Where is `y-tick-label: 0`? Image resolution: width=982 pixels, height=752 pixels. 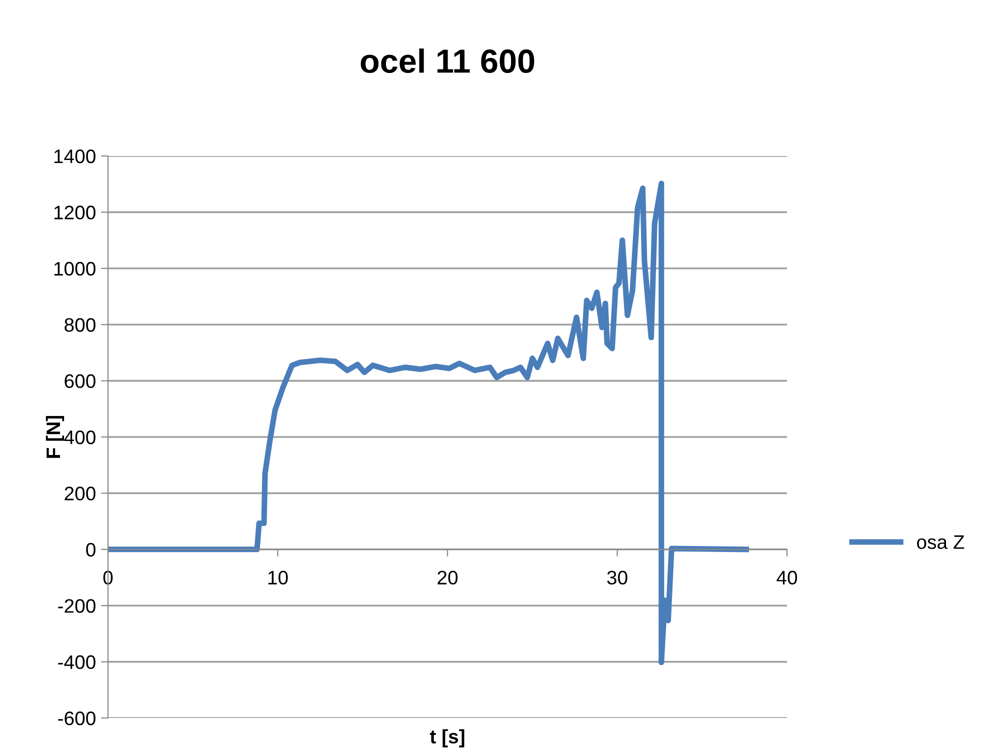 y-tick-label: 0 is located at coordinates (91, 549).